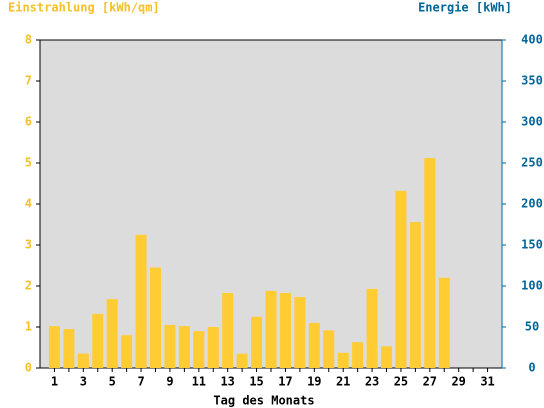 The height and width of the screenshot is (408, 544). I want to click on y2-tick-label: 100, so click(532, 286).